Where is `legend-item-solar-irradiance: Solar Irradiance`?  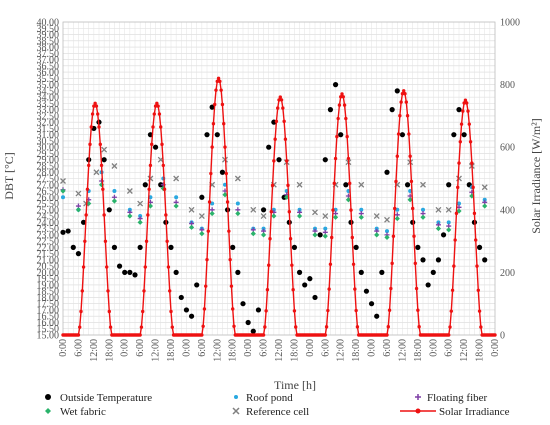
legend-item-solar-irradiance: Solar Irradiance is located at coordinates (455, 412).